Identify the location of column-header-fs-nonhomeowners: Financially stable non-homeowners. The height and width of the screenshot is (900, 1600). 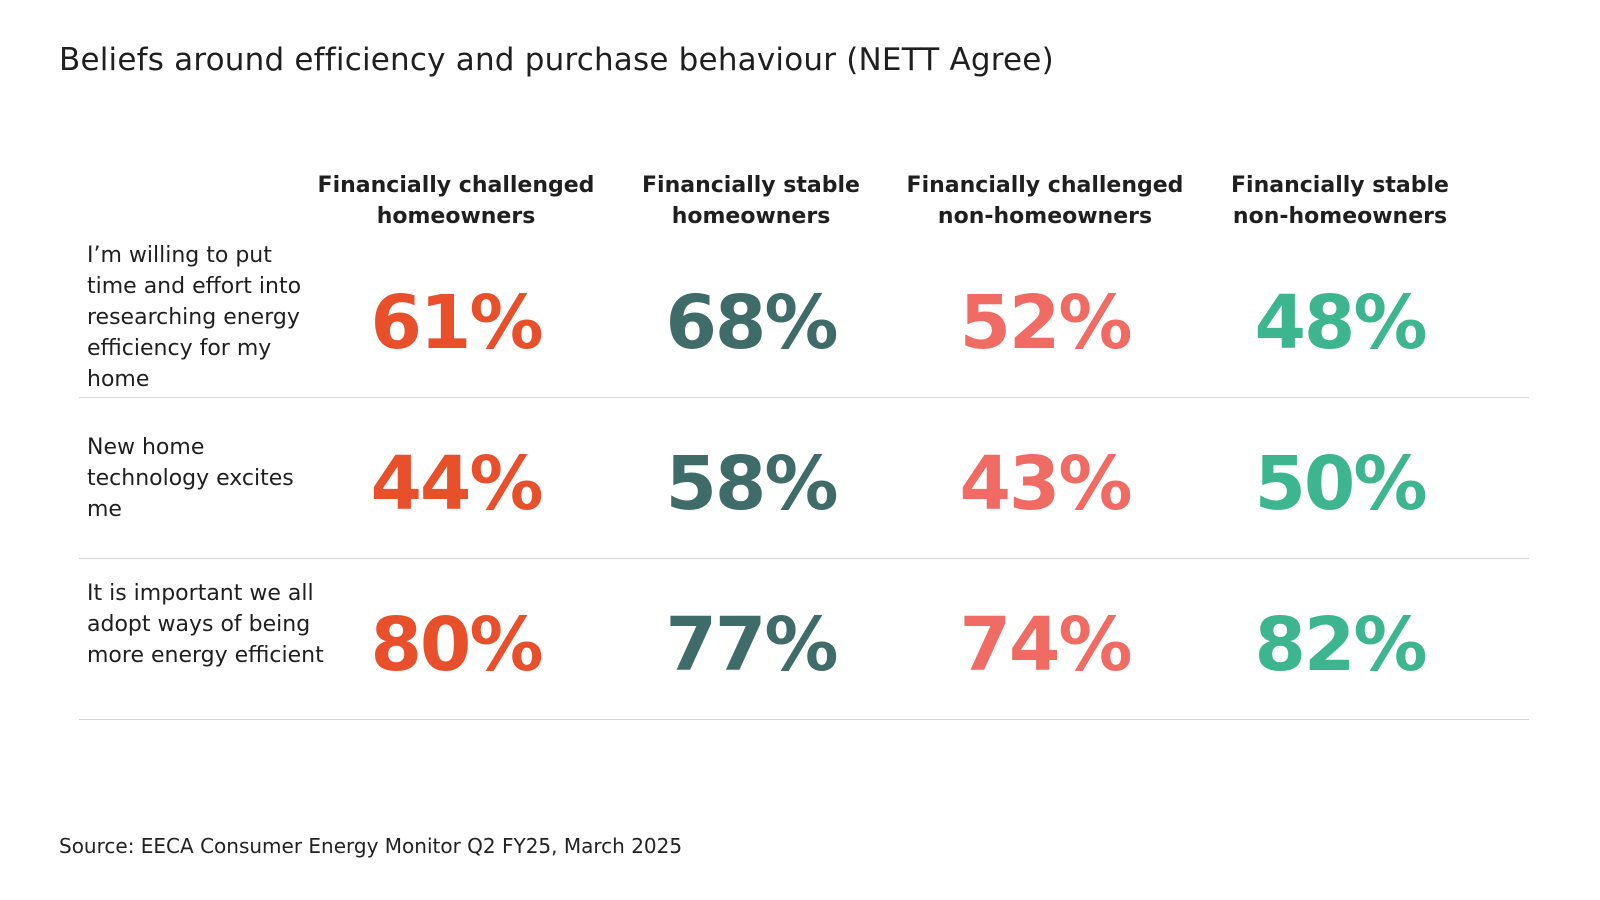
(1340, 201).